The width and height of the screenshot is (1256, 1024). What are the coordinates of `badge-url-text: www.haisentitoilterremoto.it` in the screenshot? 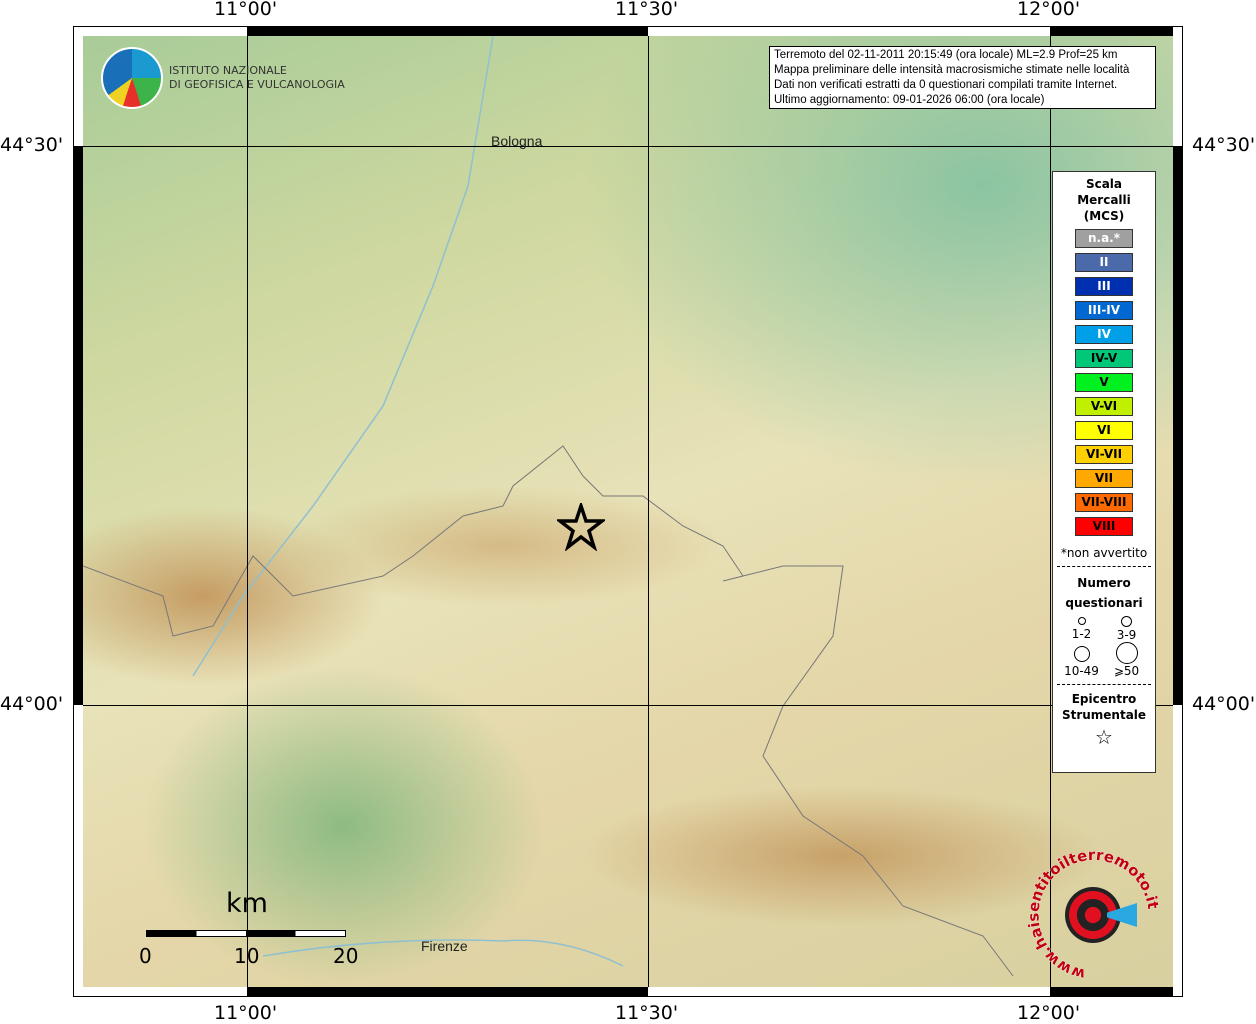 It's located at (1093, 915).